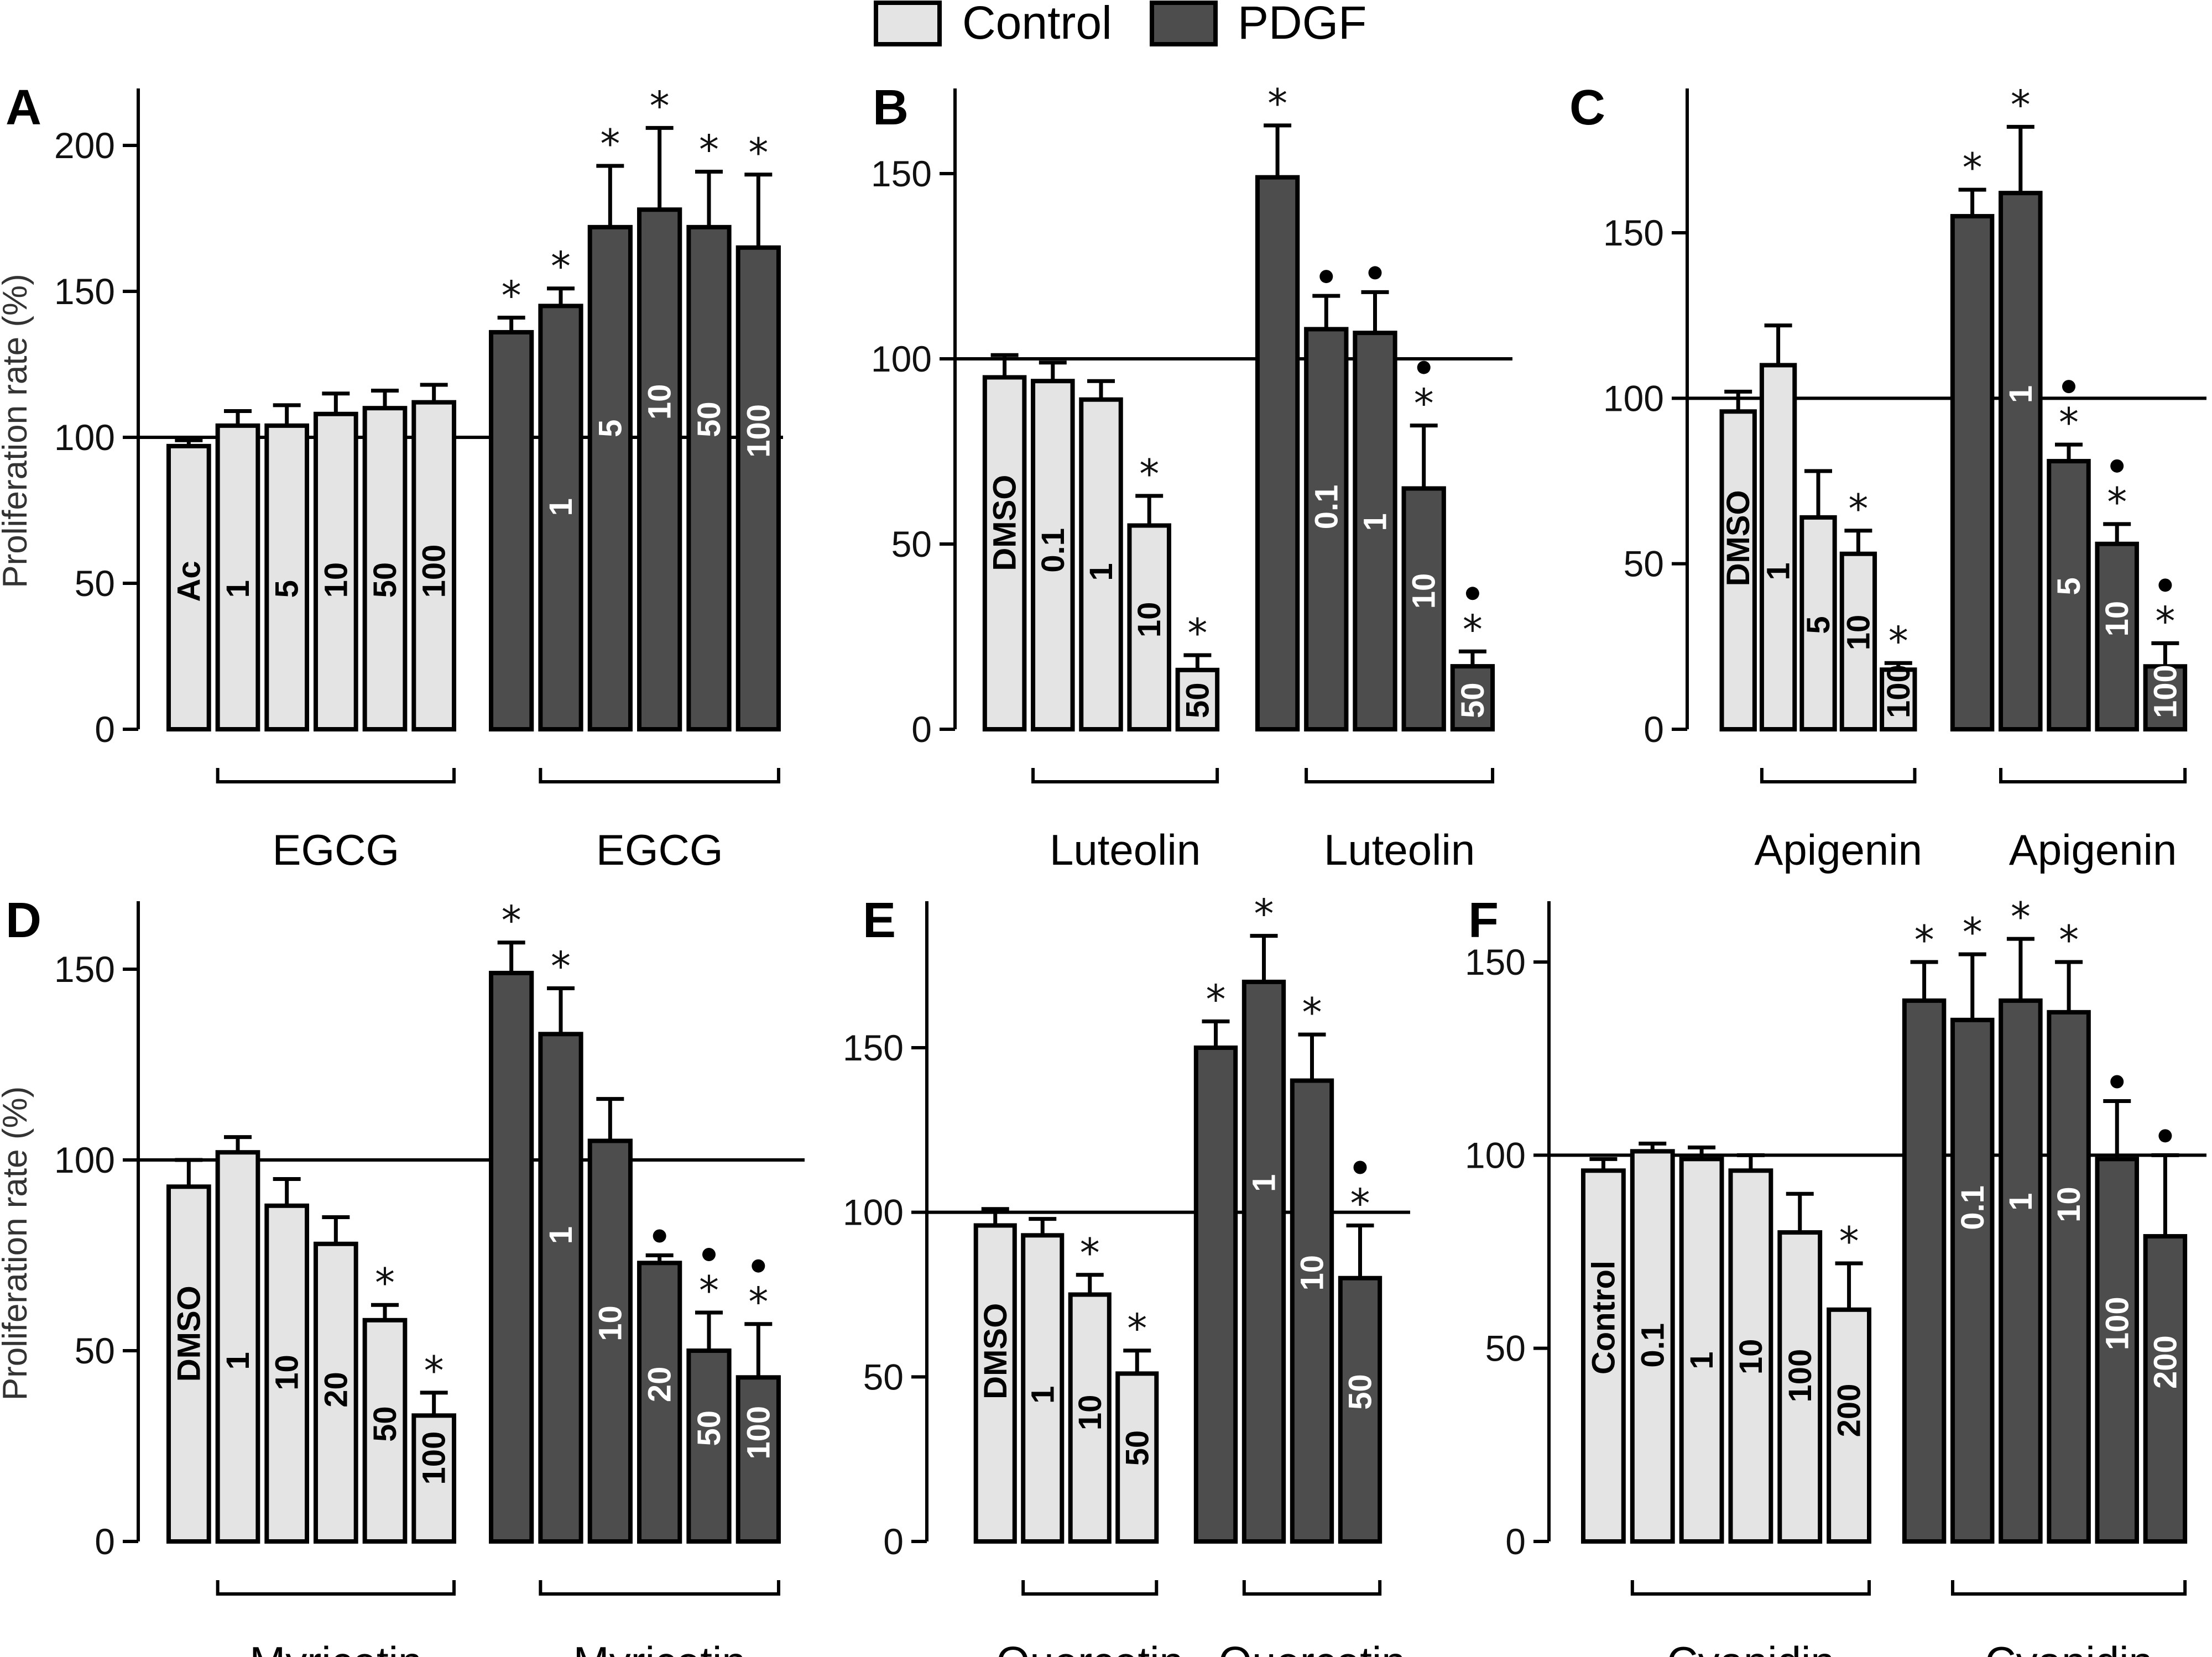 The width and height of the screenshot is (2212, 1657). I want to click on y-tick-label: 150, so click(85, 969).